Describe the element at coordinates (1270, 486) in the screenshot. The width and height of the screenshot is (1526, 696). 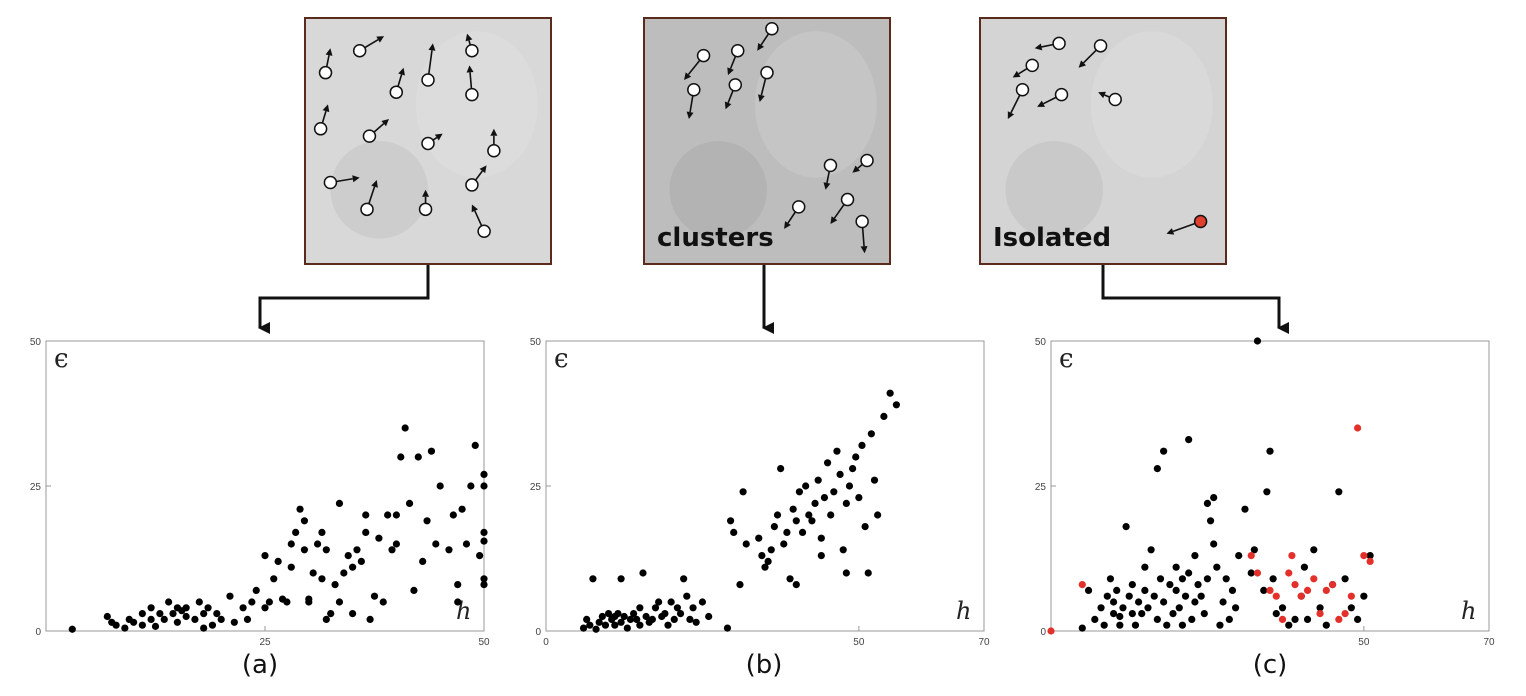
I see `plot-frame` at that location.